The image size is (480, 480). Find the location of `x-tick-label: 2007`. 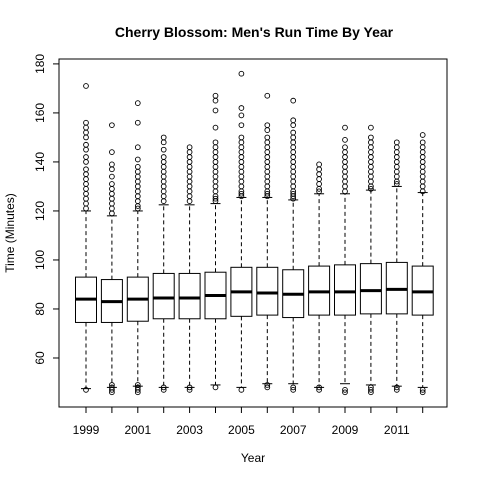

x-tick-label: 2007 is located at coordinates (293, 430).